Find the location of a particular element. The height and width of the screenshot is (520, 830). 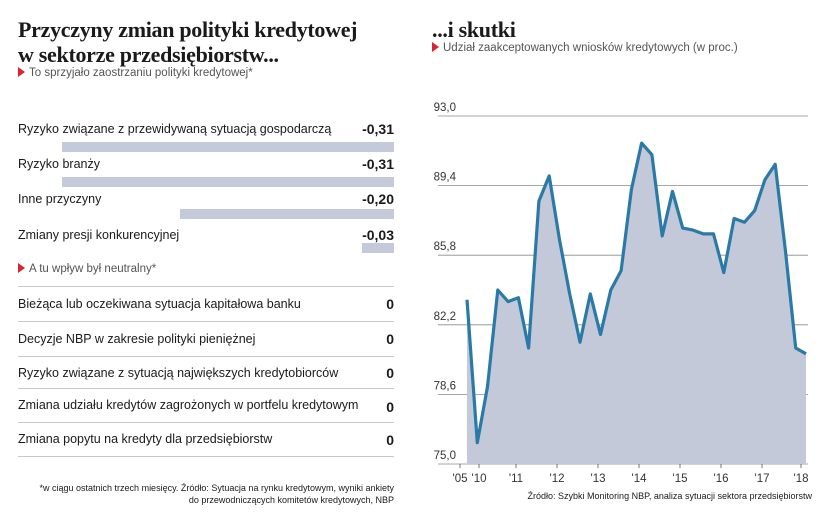

row-value-neutral-0: 0 is located at coordinates (390, 304).